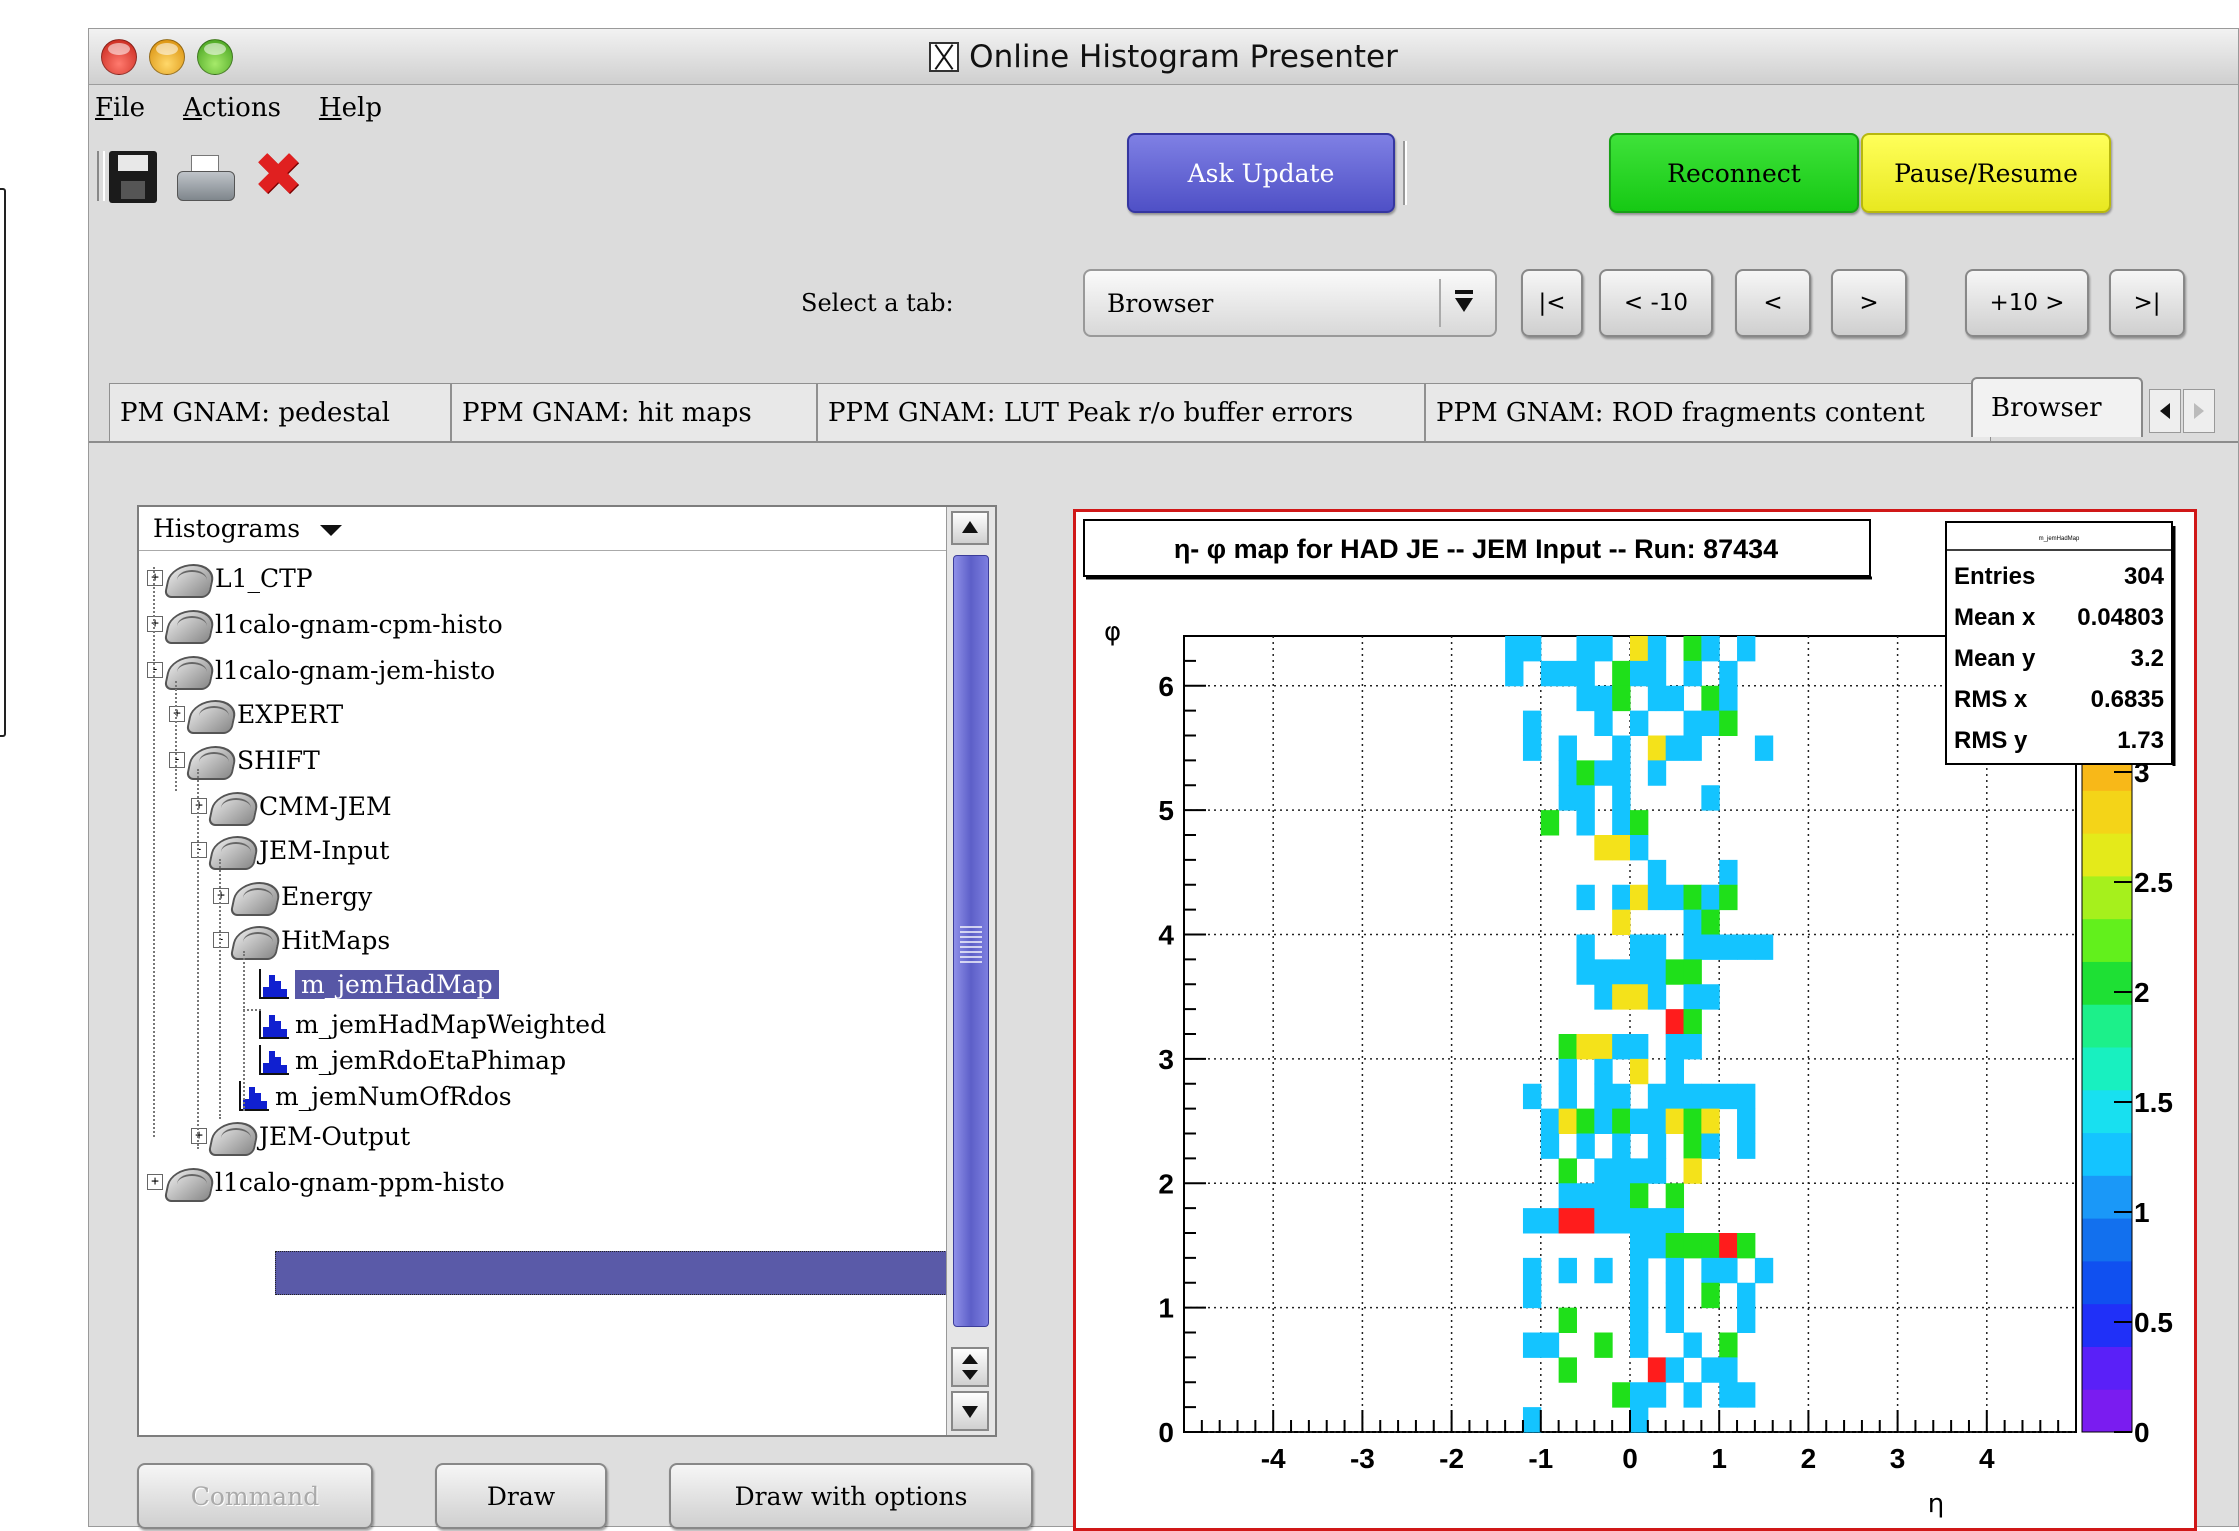 The height and width of the screenshot is (1531, 2239). I want to click on nav-last-button: >|, so click(2147, 303).